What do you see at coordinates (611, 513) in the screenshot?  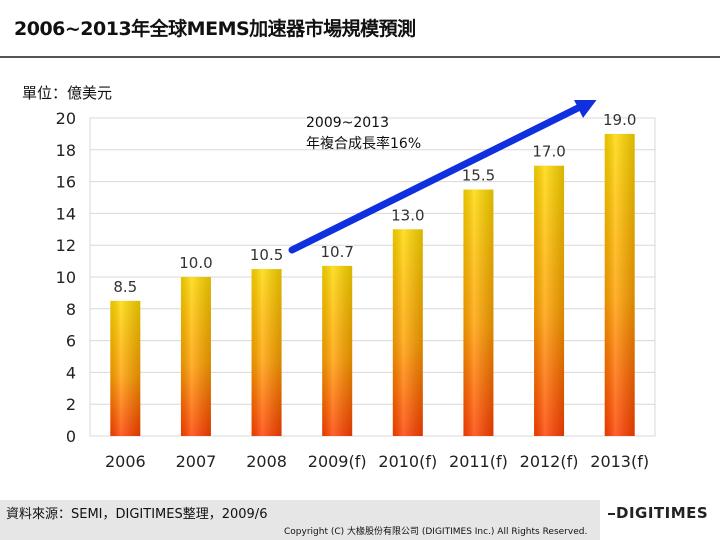 I see `logo-mark-icon` at bounding box center [611, 513].